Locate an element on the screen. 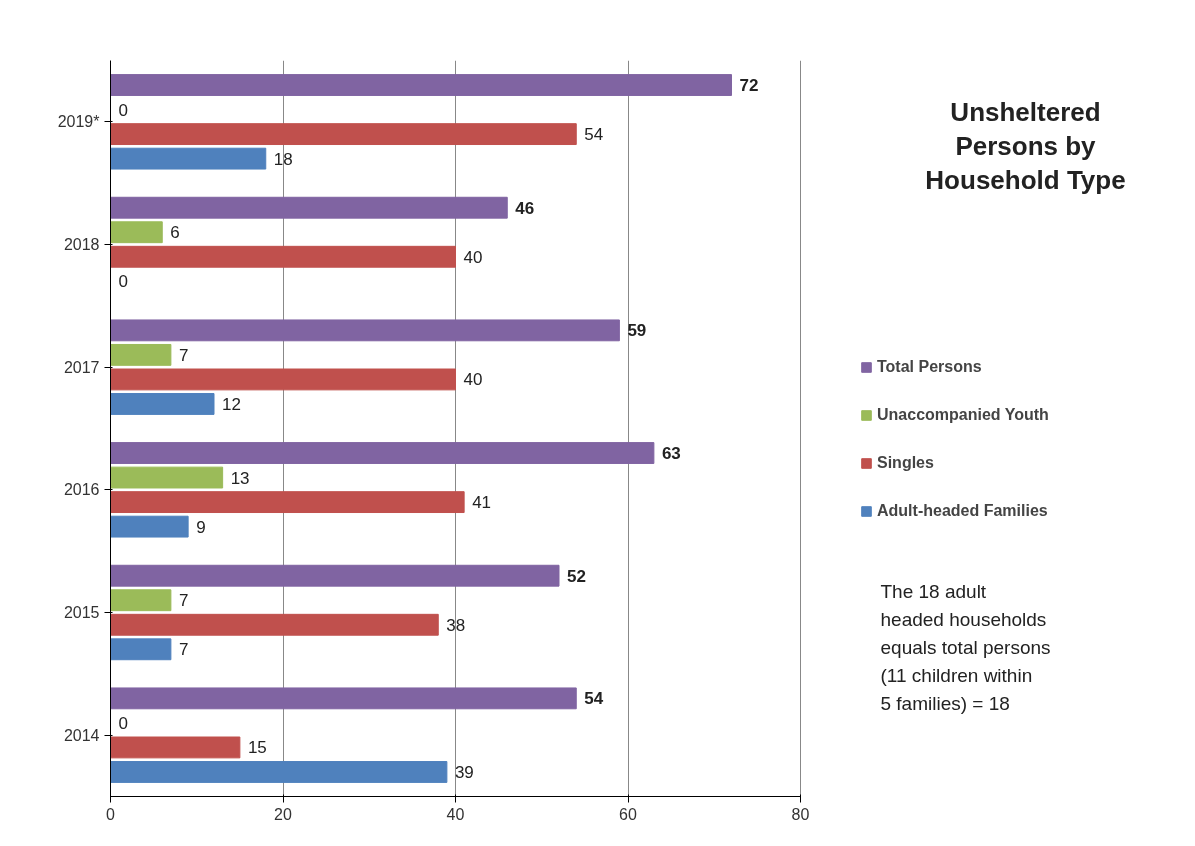  legend-label: Total Persons is located at coordinates (929, 367).